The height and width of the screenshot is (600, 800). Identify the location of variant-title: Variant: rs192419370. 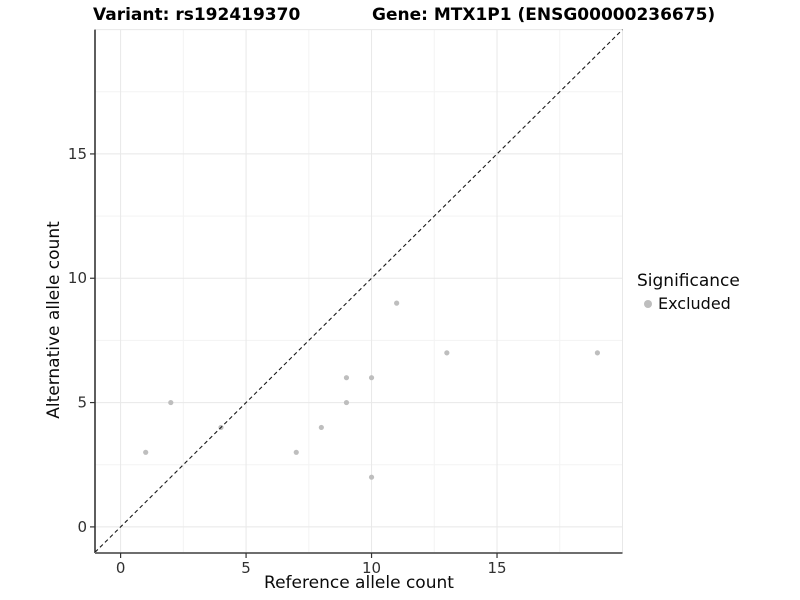
(197, 15).